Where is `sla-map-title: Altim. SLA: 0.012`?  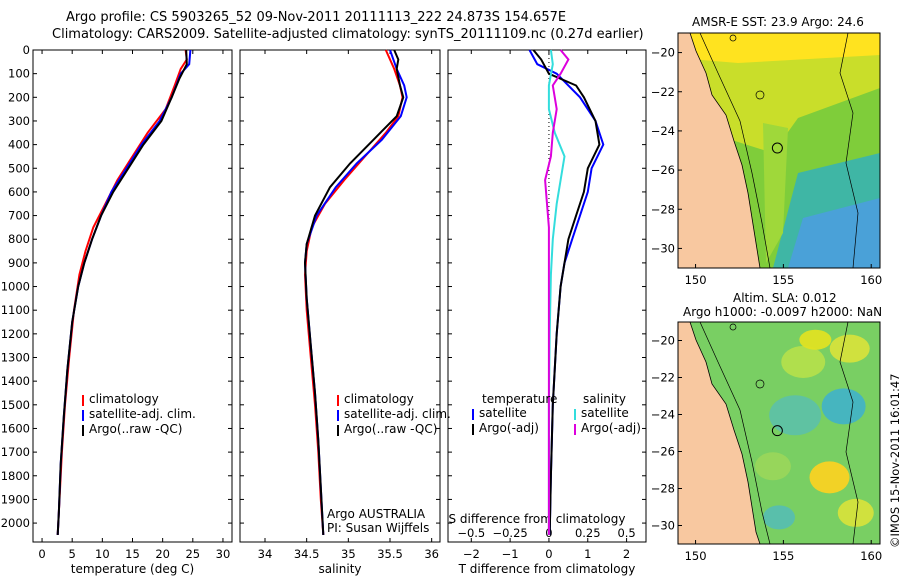
sla-map-title: Altim. SLA: 0.012 is located at coordinates (785, 298).